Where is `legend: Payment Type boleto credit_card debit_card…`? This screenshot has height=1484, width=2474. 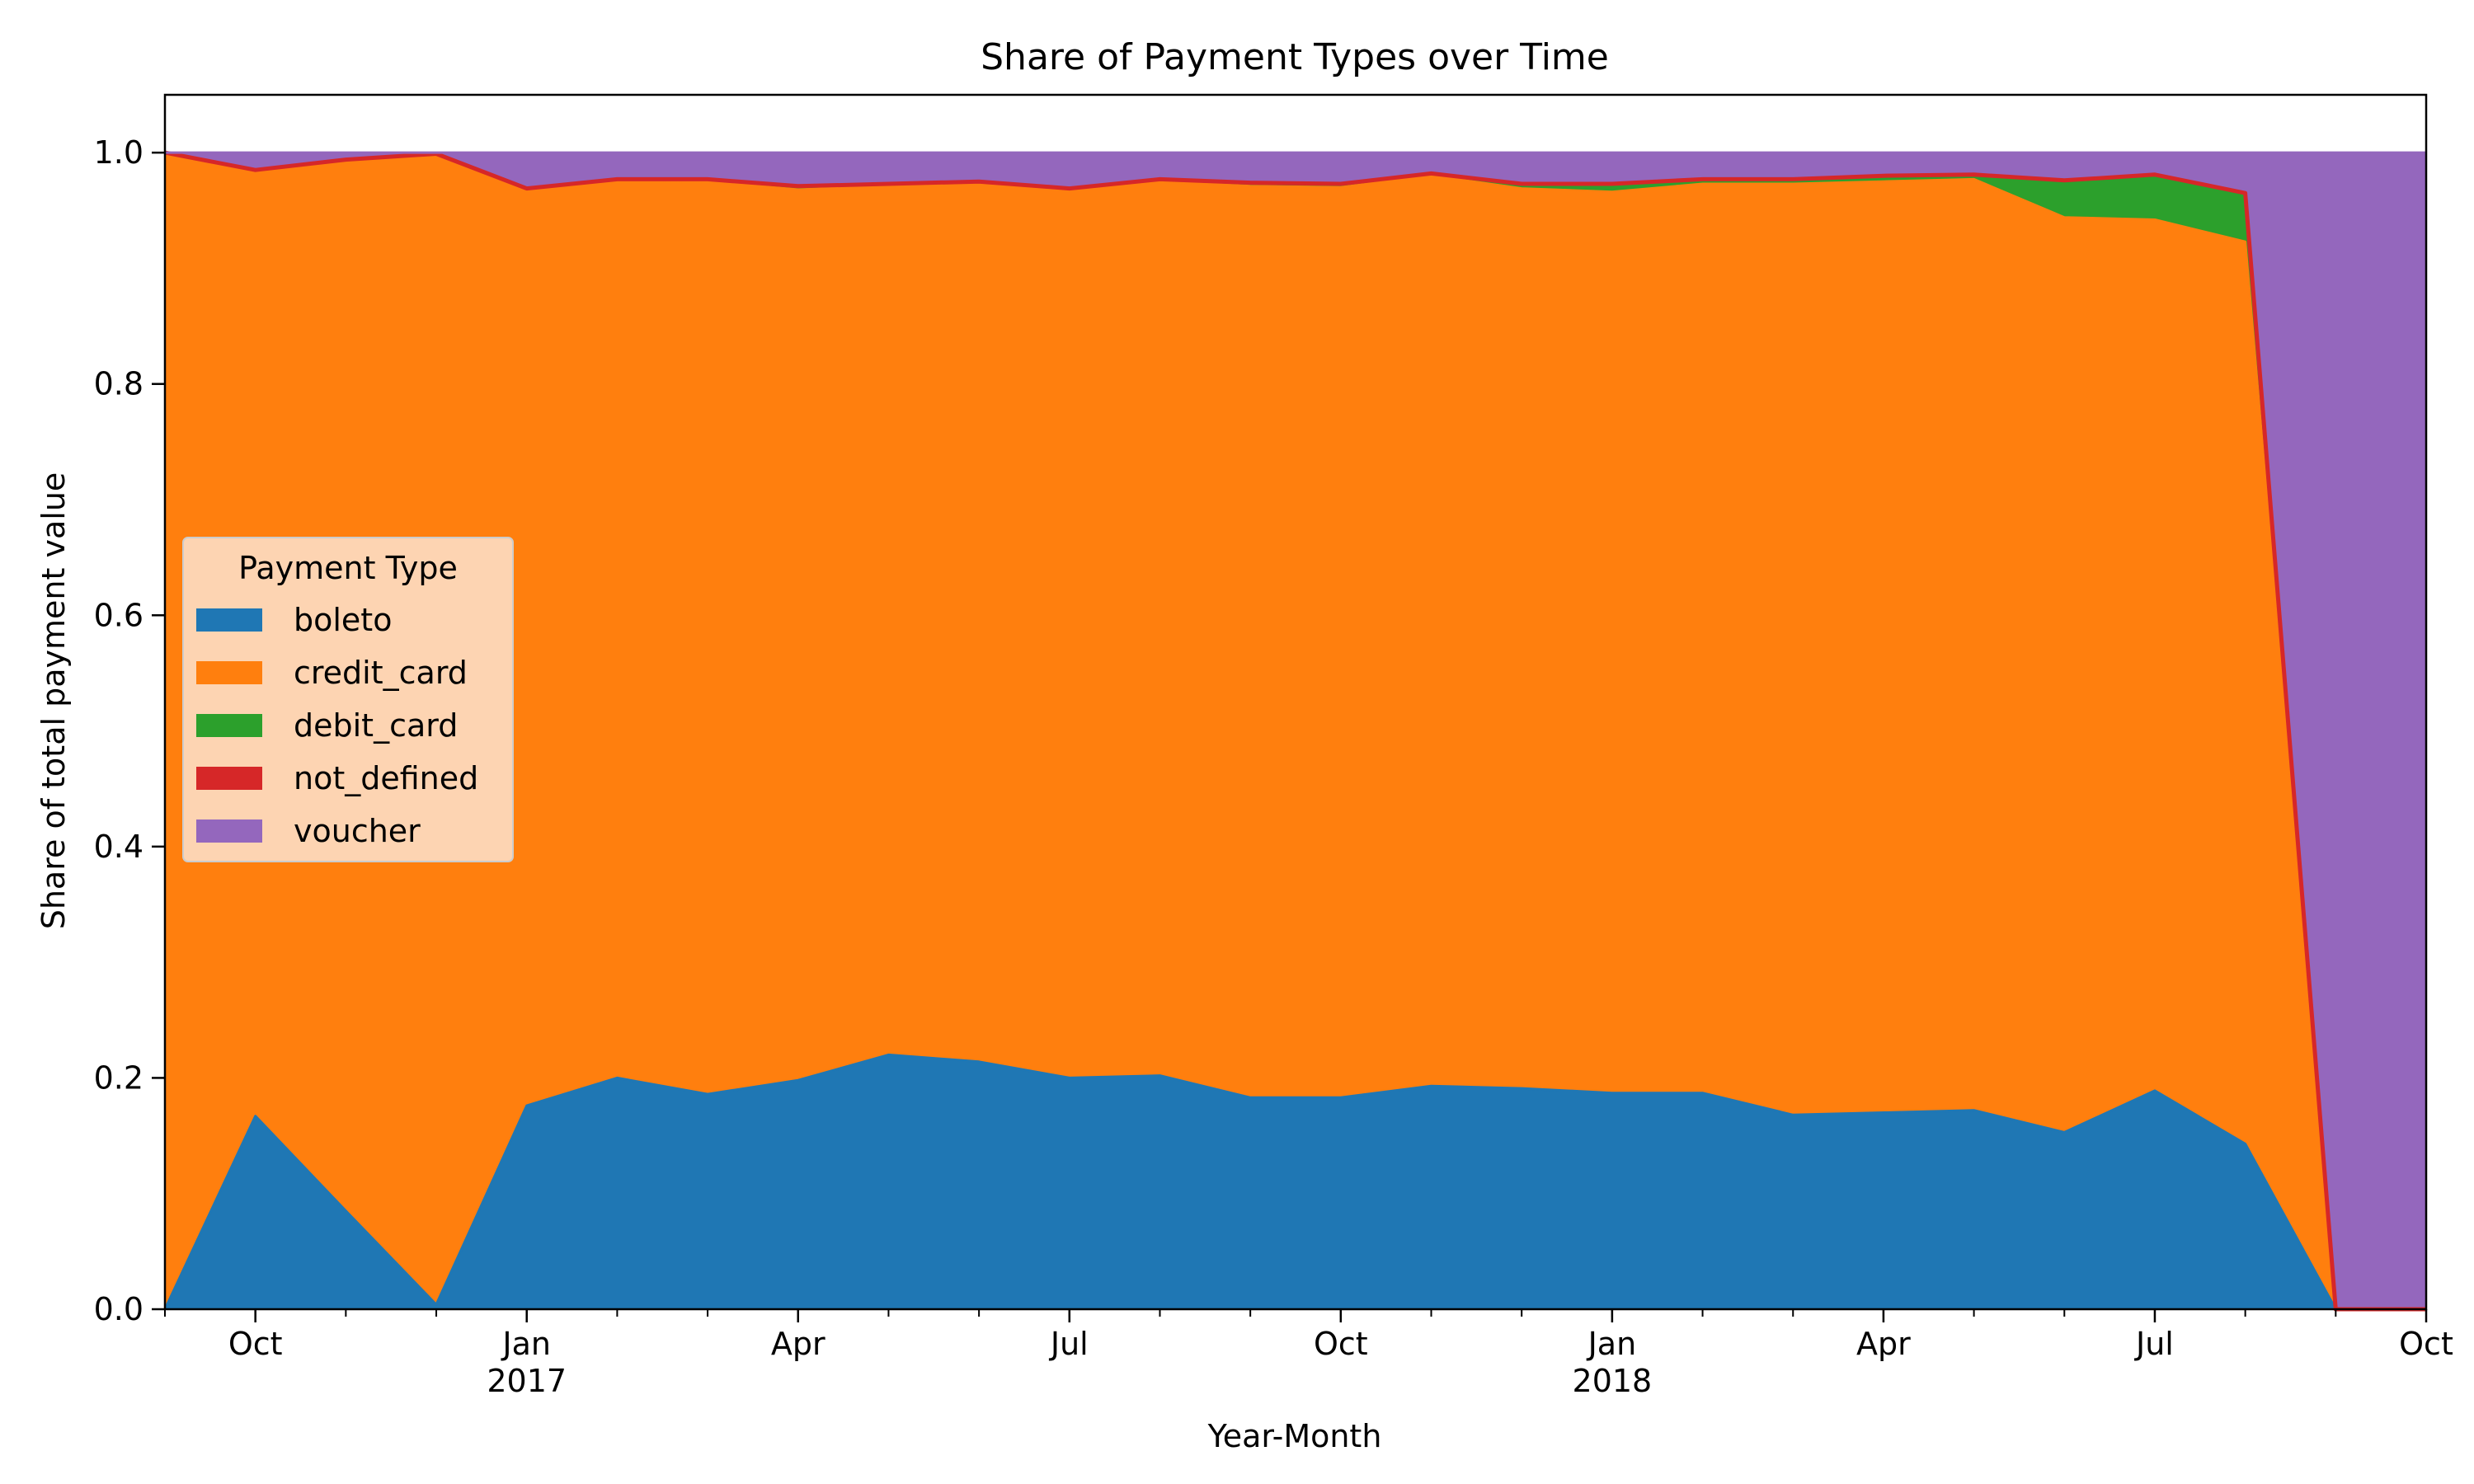 legend: Payment Type boleto credit_card debit_card… is located at coordinates (348, 699).